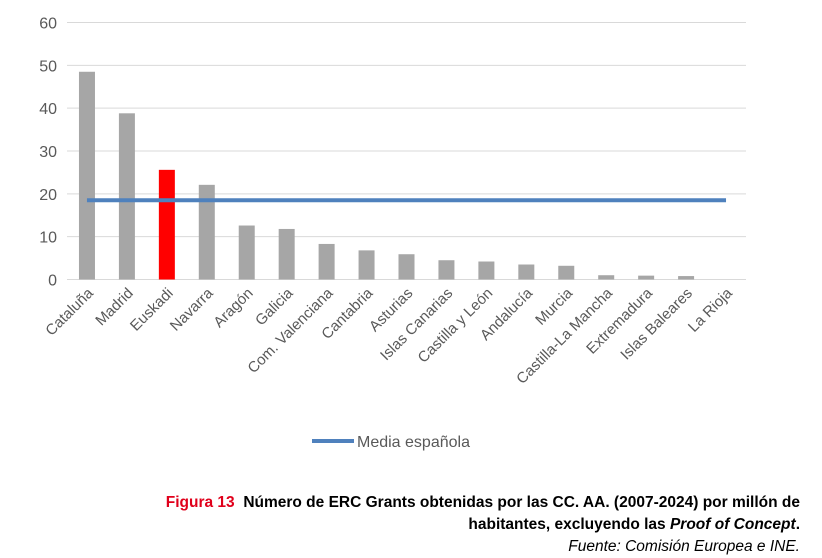  Describe the element at coordinates (732, 524) in the screenshot. I see `figure-title-italic: Proof of Concept` at that location.